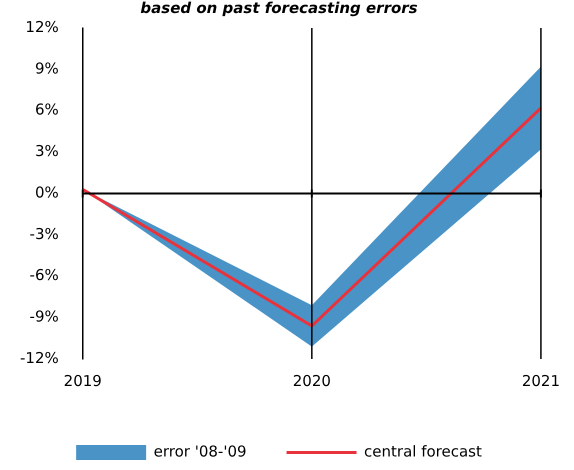 The width and height of the screenshot is (574, 470). What do you see at coordinates (279, 8) in the screenshot?
I see `chart-title: based on past forecasting errors` at bounding box center [279, 8].